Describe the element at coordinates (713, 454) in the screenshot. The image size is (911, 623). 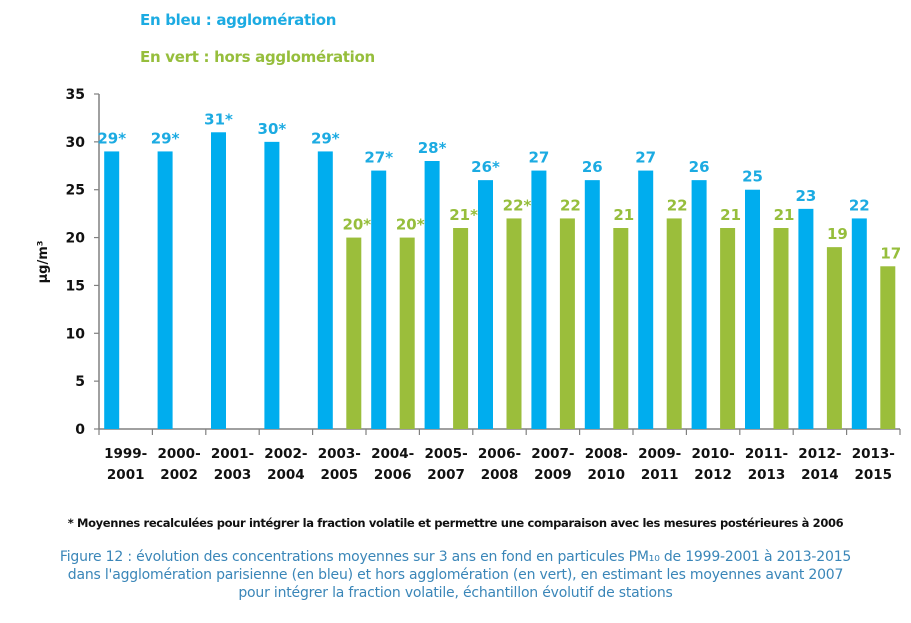
I see `x-tick-label: 2010-` at that location.